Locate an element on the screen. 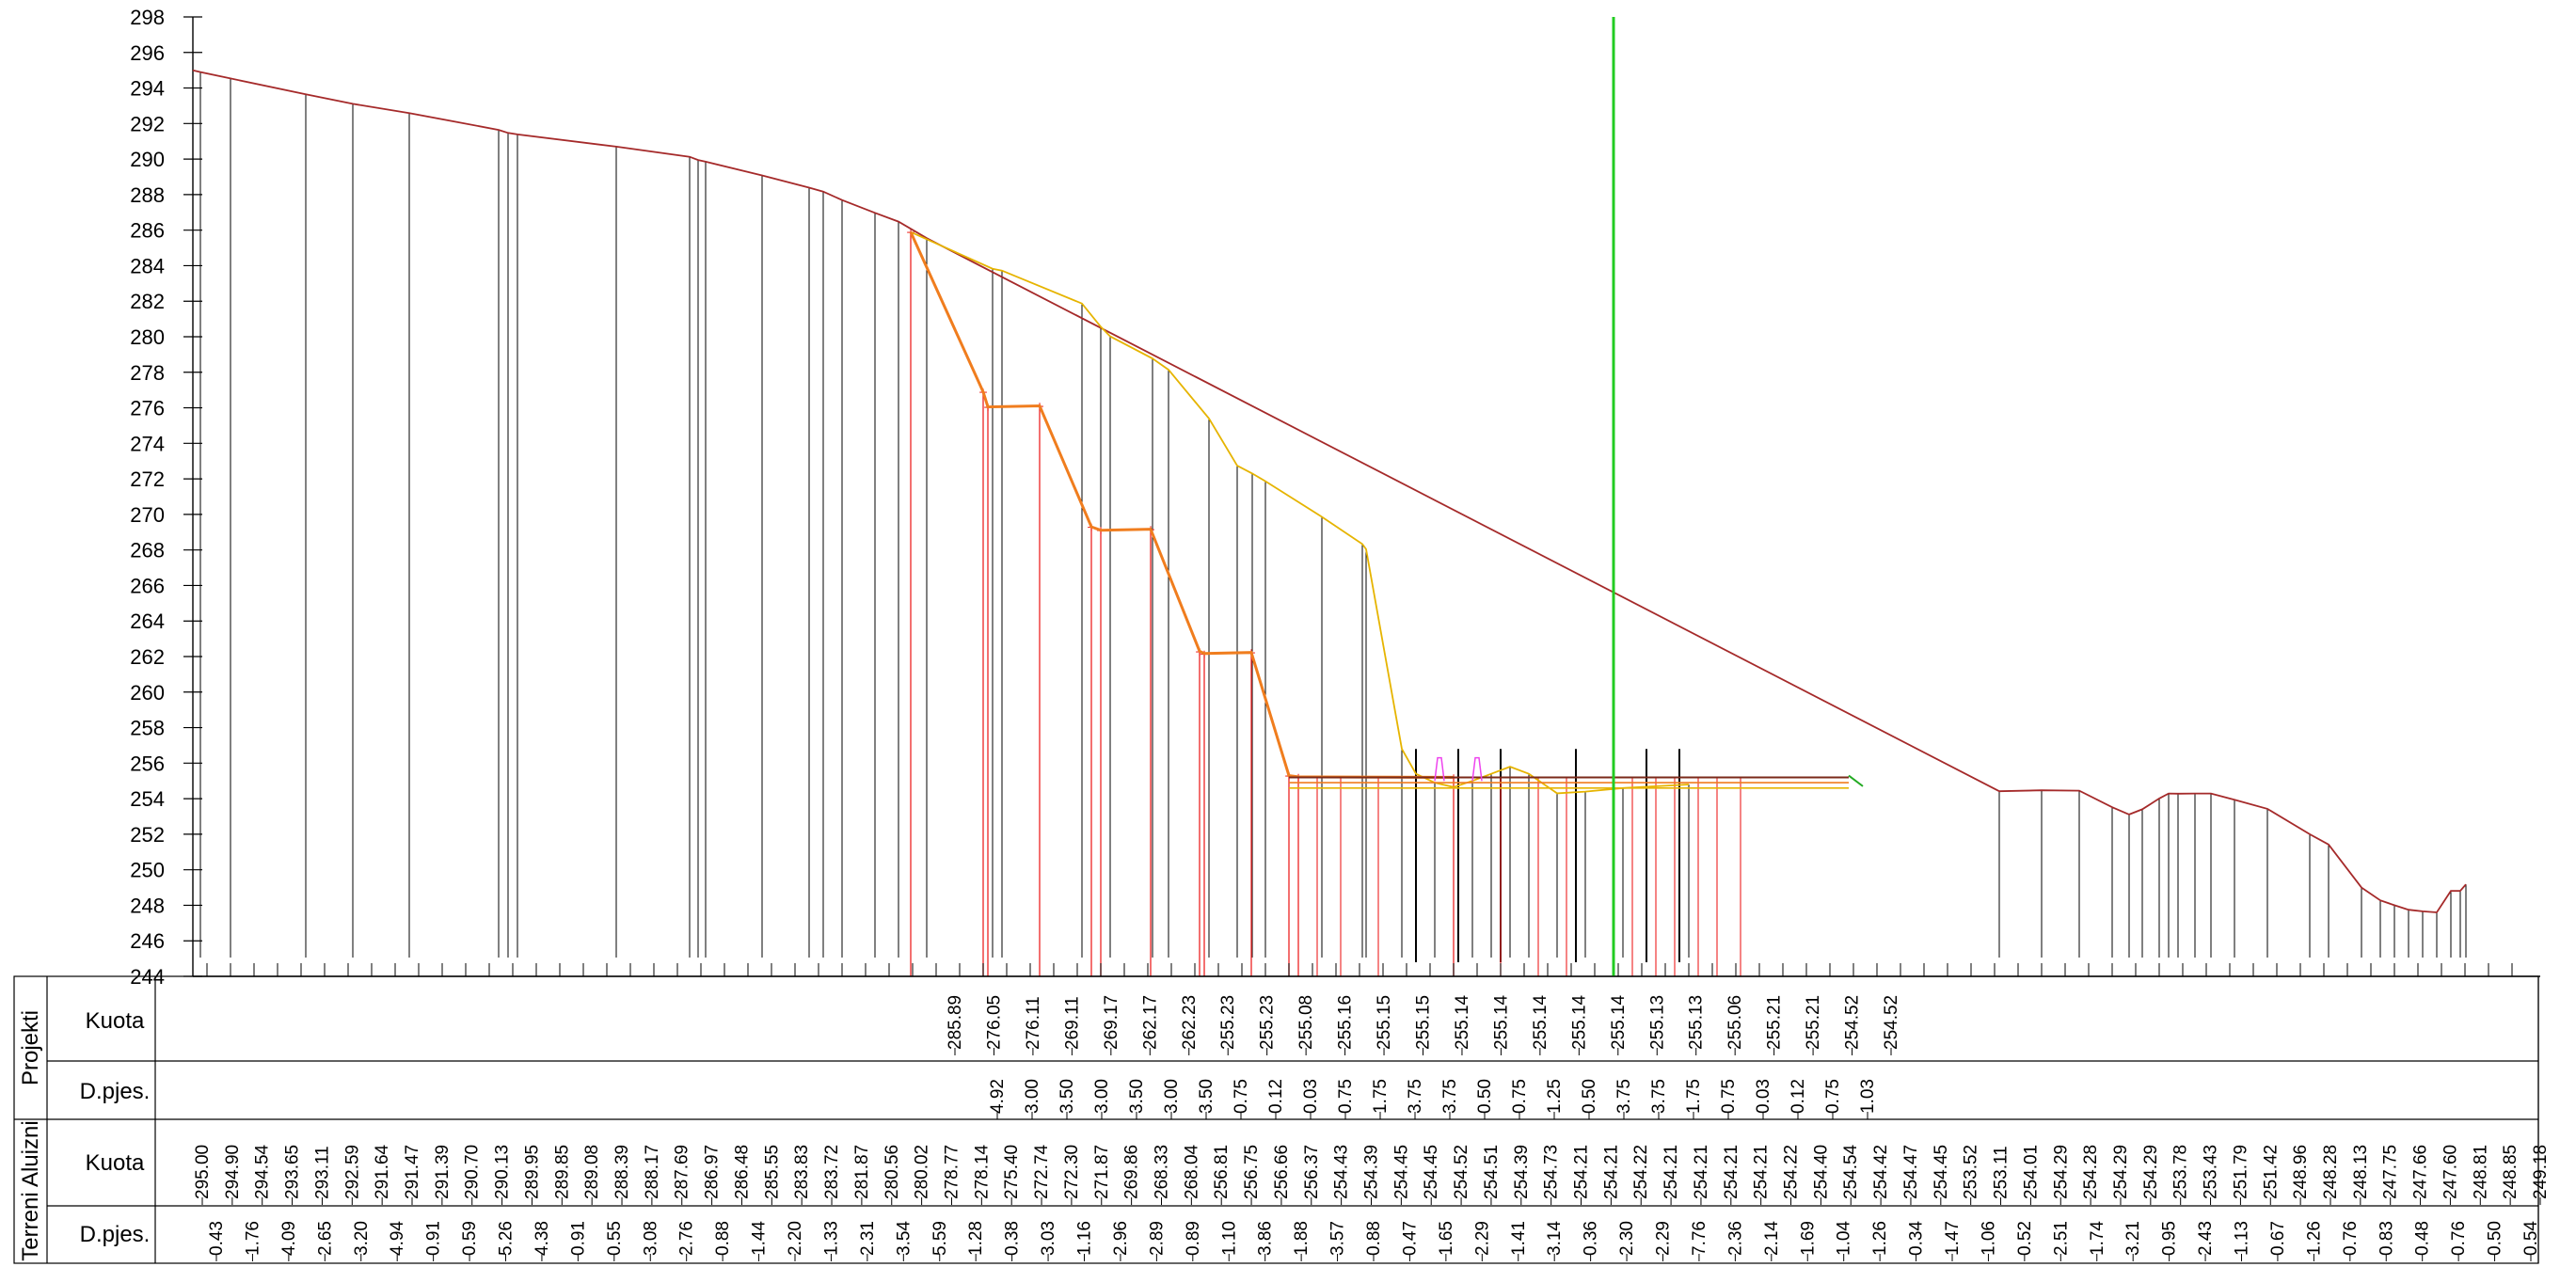  projekti-dpjes-value: 1.75 is located at coordinates (1381, 1096).